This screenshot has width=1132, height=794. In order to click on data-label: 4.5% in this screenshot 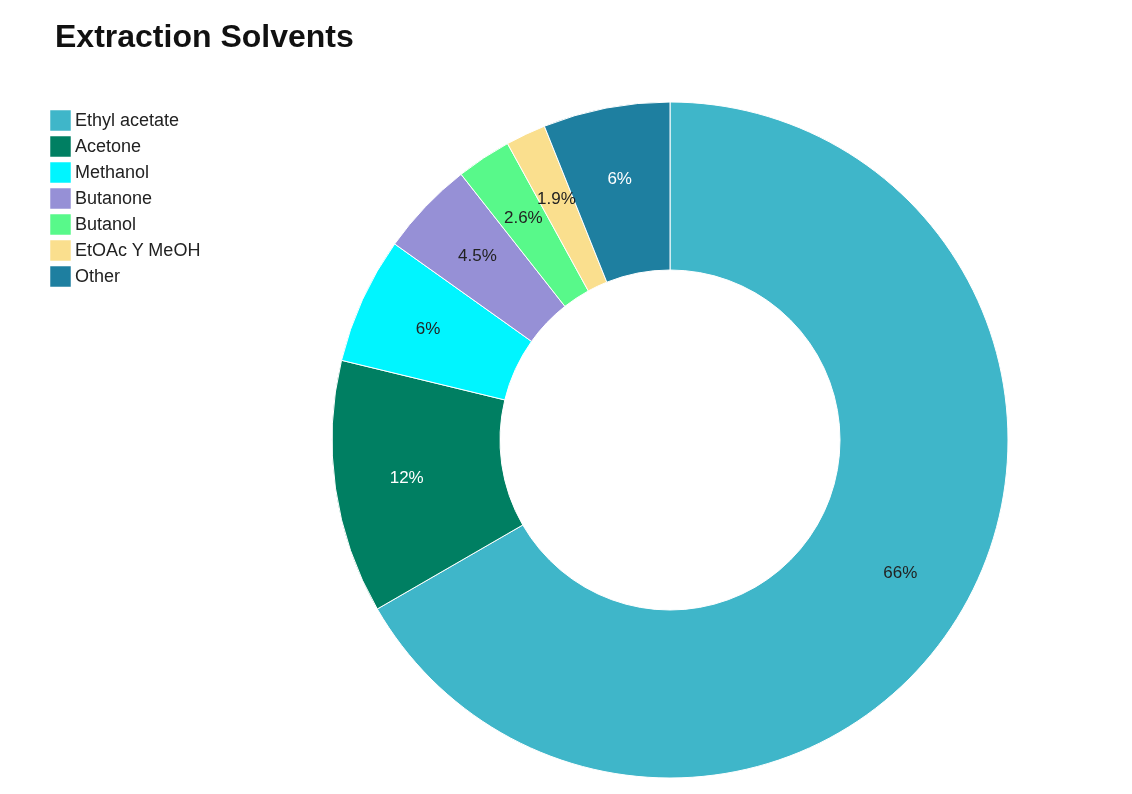, I will do `click(477, 256)`.